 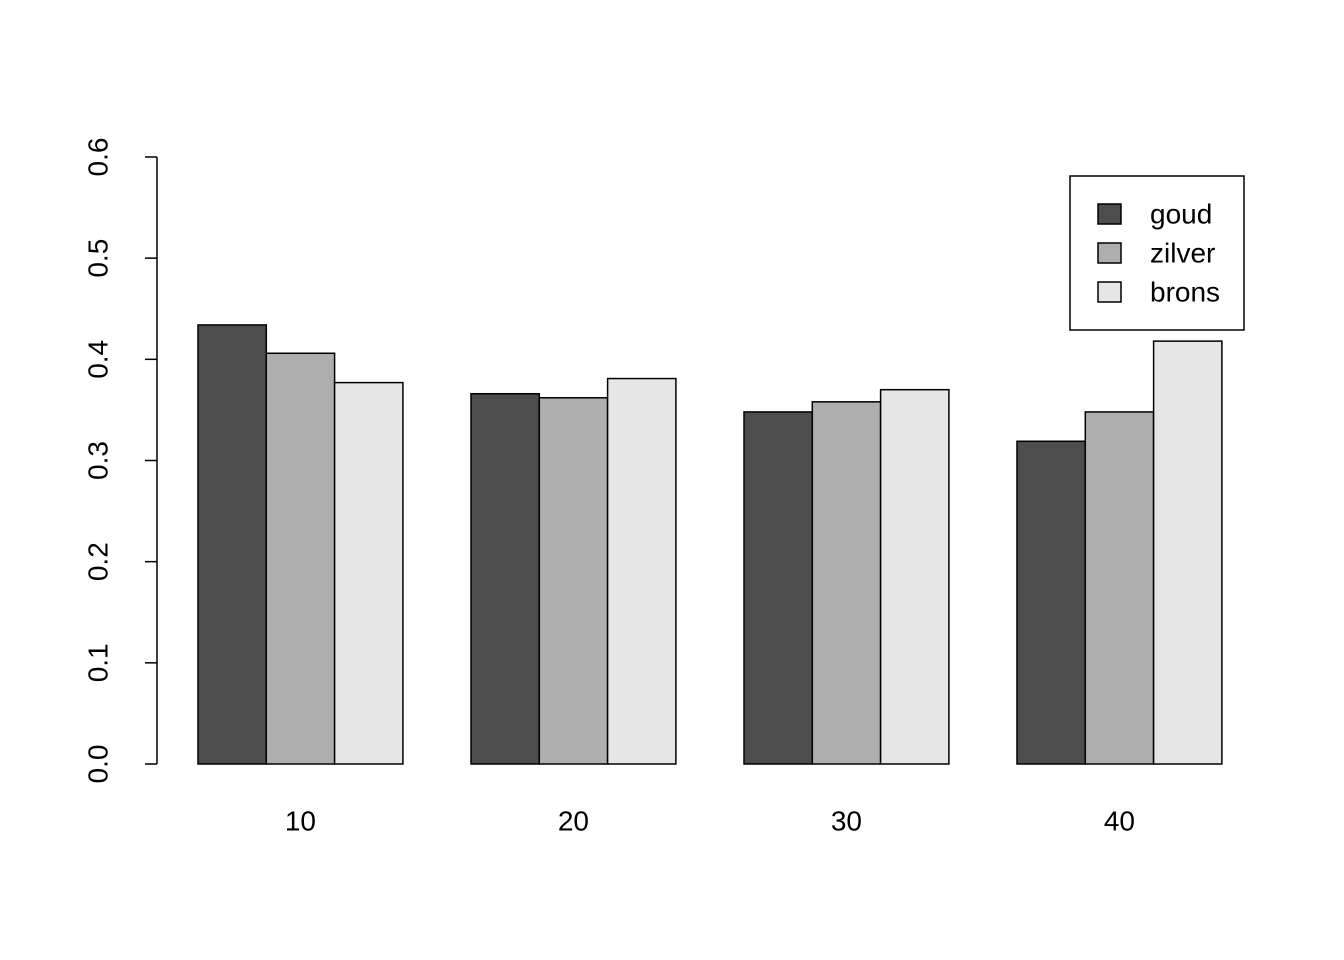 What do you see at coordinates (573, 820) in the screenshot?
I see `x-tick-label: 20` at bounding box center [573, 820].